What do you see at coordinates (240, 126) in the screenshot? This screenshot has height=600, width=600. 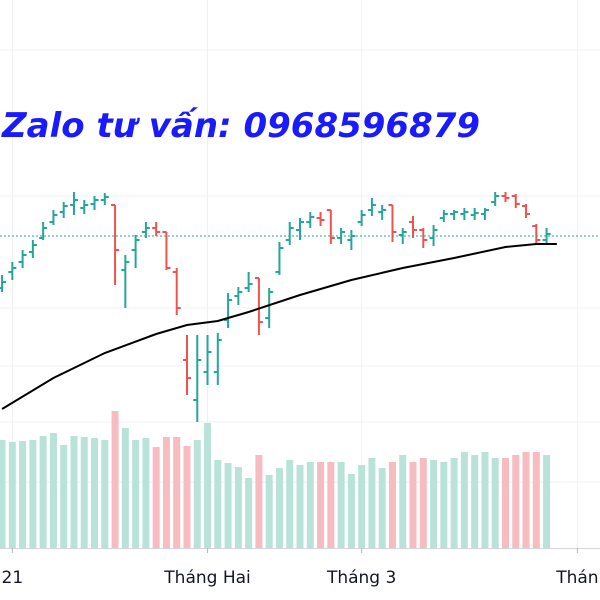 I see `watermark: Zalo tư vấn: 0968596879` at bounding box center [240, 126].